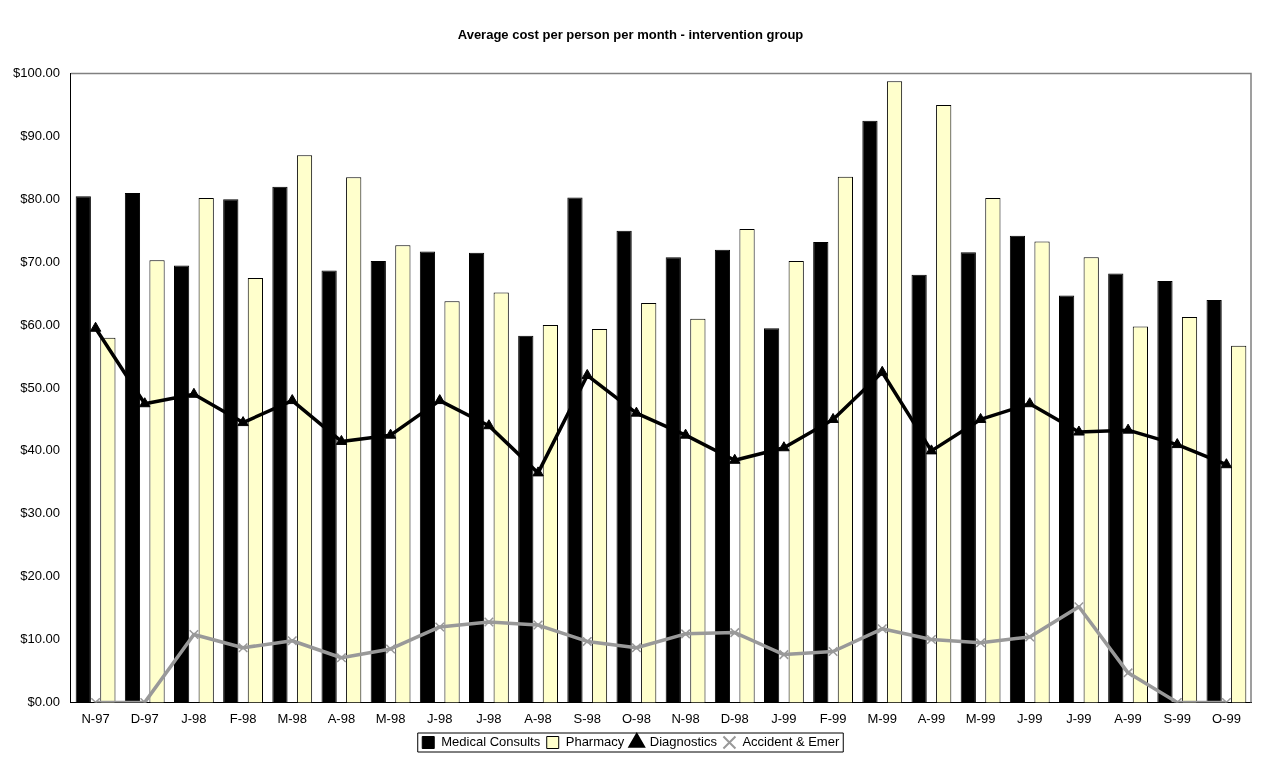  Describe the element at coordinates (40, 324) in the screenshot. I see `y-tick-label: $60.00` at that location.